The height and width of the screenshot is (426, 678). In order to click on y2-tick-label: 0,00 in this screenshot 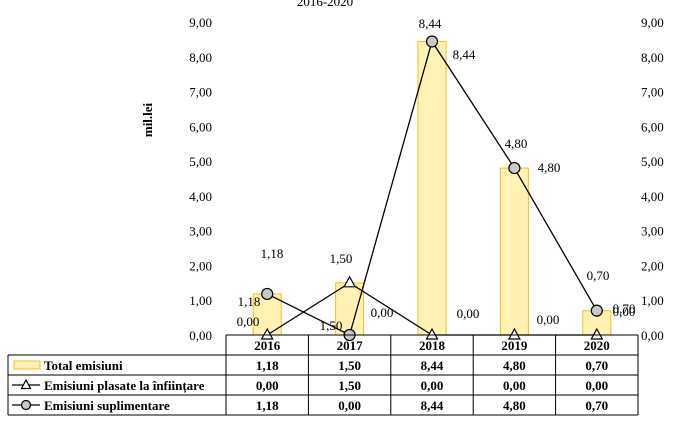, I will do `click(652, 335)`.